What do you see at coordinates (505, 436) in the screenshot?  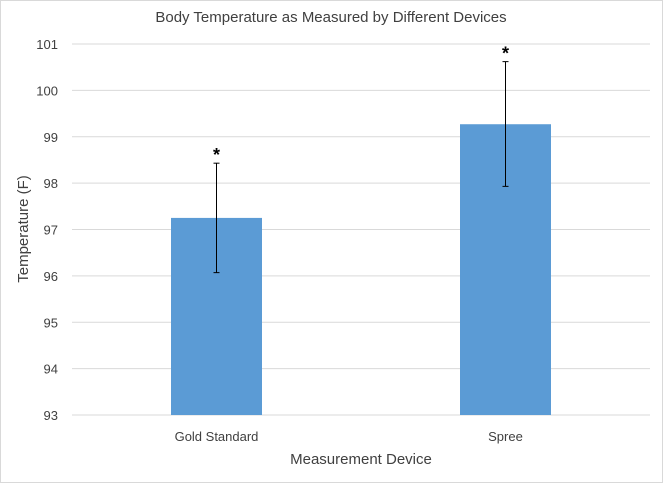 I see `x-category-label: Spree` at bounding box center [505, 436].